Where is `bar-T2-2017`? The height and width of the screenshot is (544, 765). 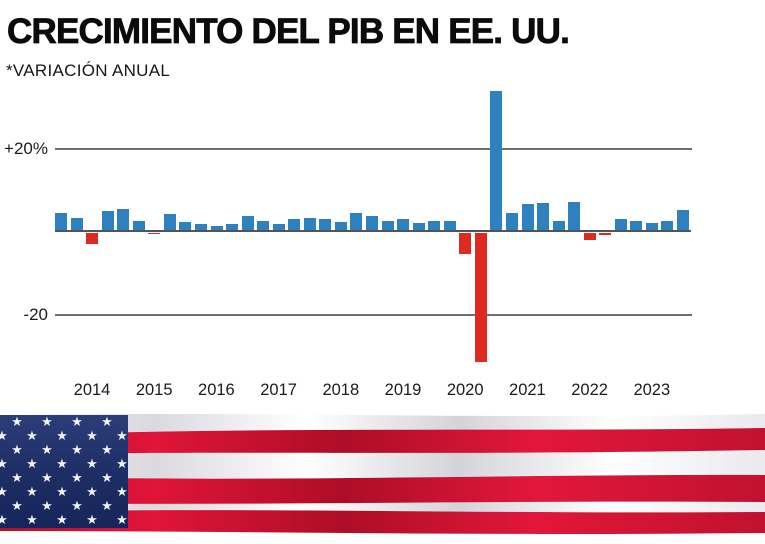 bar-T2-2017 is located at coordinates (294, 224).